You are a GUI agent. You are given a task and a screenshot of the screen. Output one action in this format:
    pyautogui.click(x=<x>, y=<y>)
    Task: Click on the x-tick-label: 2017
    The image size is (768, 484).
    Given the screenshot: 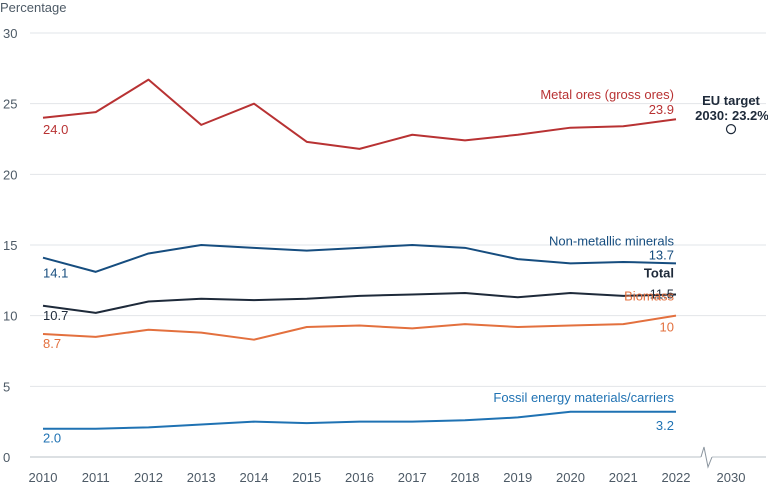 What is the action you would take?
    pyautogui.click(x=412, y=477)
    